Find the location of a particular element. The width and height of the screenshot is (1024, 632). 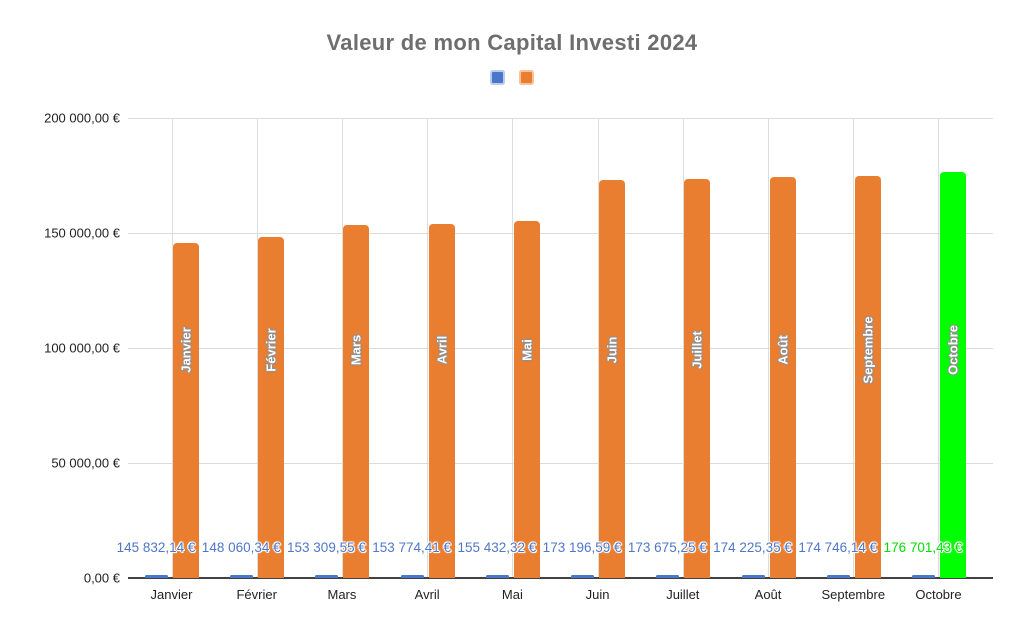

bar-series2-octobre is located at coordinates (952, 374).